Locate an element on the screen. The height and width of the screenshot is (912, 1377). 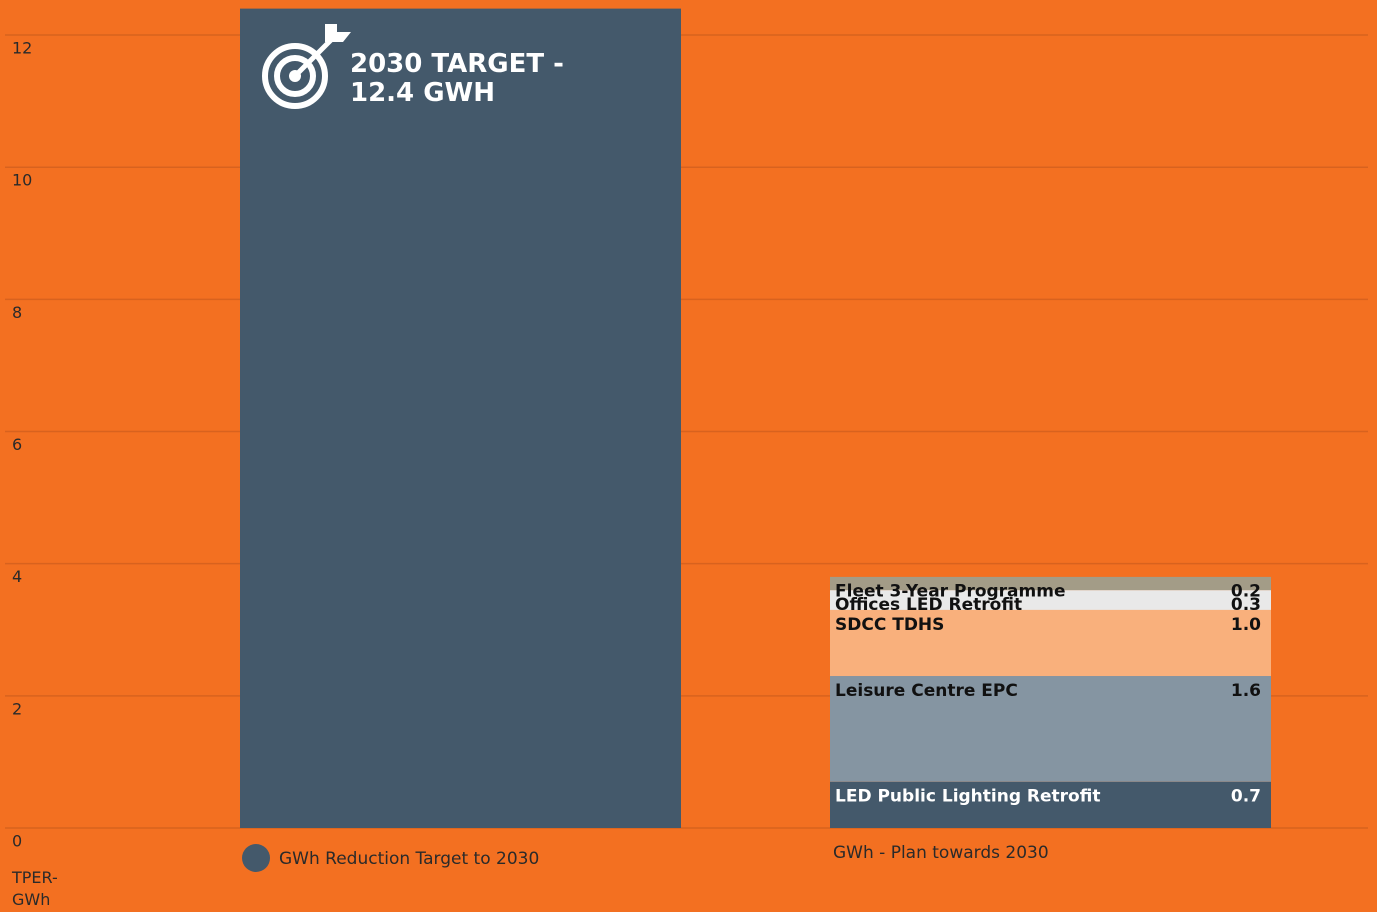
segment-label: Fleet 3-Year Programme is located at coordinates (950, 592).